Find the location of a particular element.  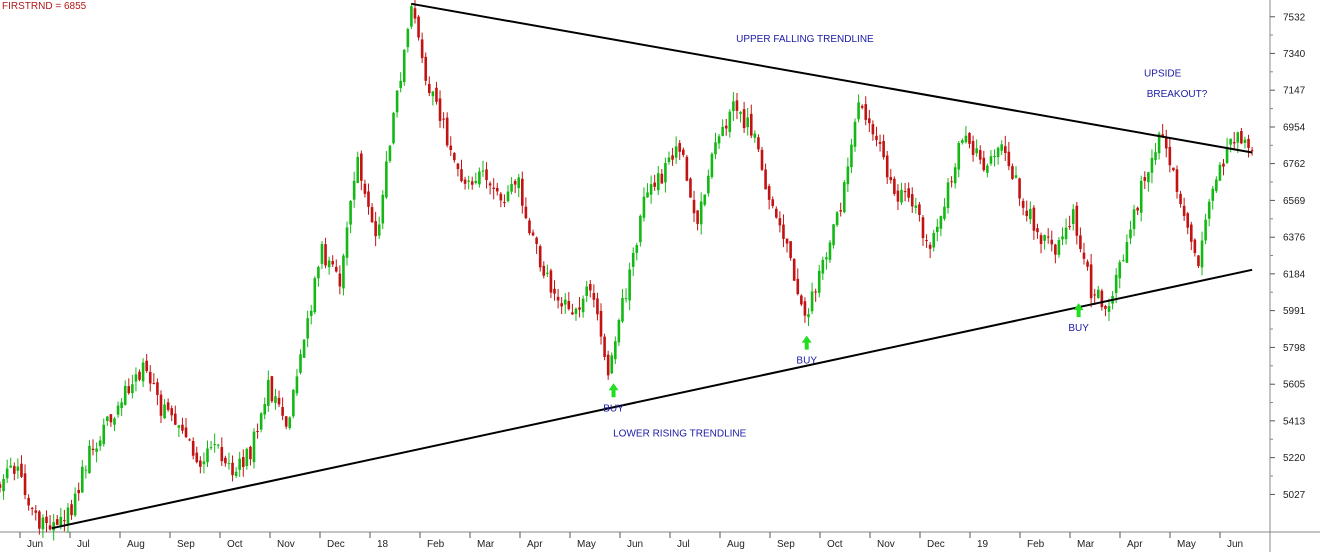

y-tick-label: 6762 is located at coordinates (1294, 164).